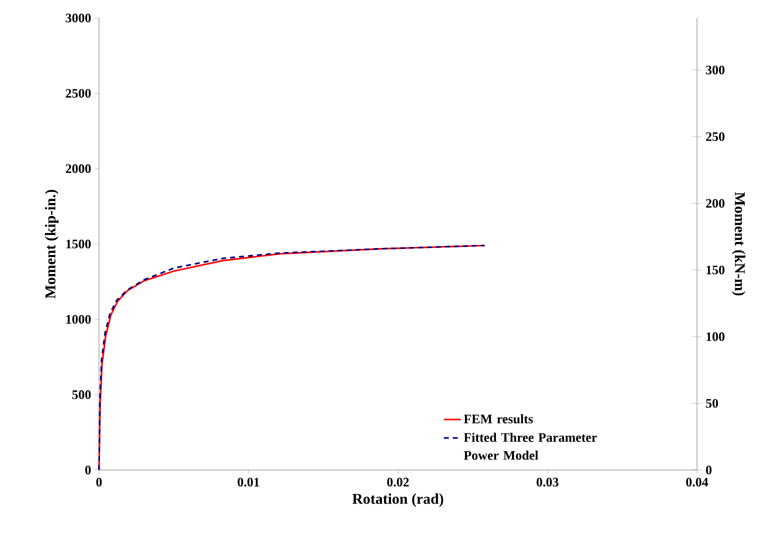 The width and height of the screenshot is (774, 542). I want to click on y-tick-label: 1000, so click(78, 319).